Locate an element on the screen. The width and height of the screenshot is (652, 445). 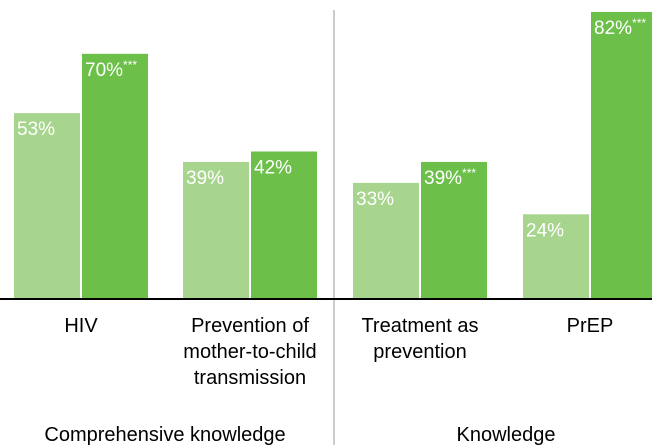
bar-value-label: 39%*** is located at coordinates (450, 177).